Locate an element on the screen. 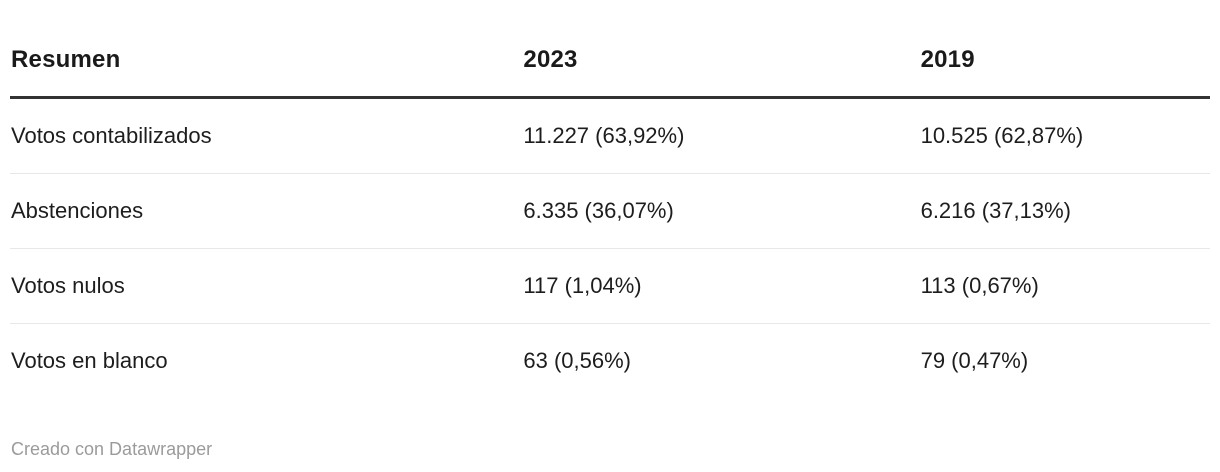 The width and height of the screenshot is (1220, 472). datawrapper-credit-link: Creado con Datawrapper is located at coordinates (112, 449).